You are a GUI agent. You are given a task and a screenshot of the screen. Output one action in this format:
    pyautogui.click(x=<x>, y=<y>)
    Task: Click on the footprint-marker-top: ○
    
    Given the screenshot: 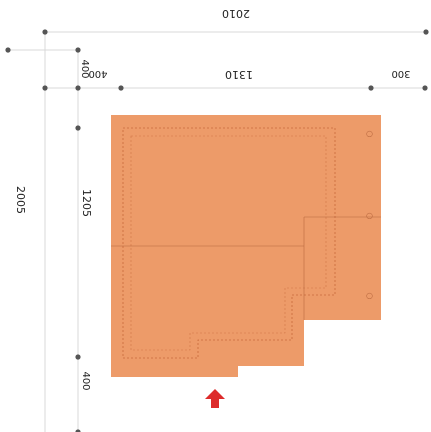 What is the action you would take?
    pyautogui.click(x=369, y=133)
    